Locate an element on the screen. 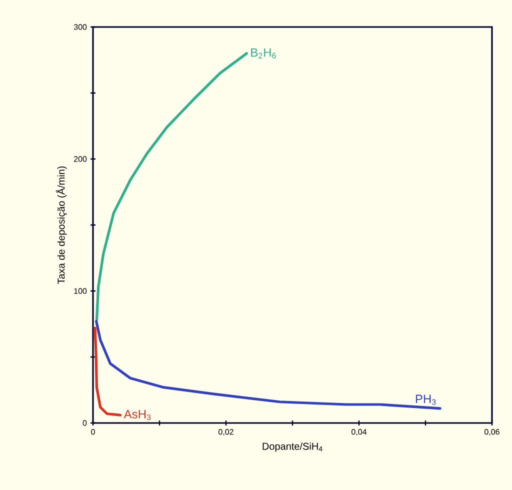 This screenshot has height=490, width=512. x-tick-label: 0,06 is located at coordinates (492, 432).